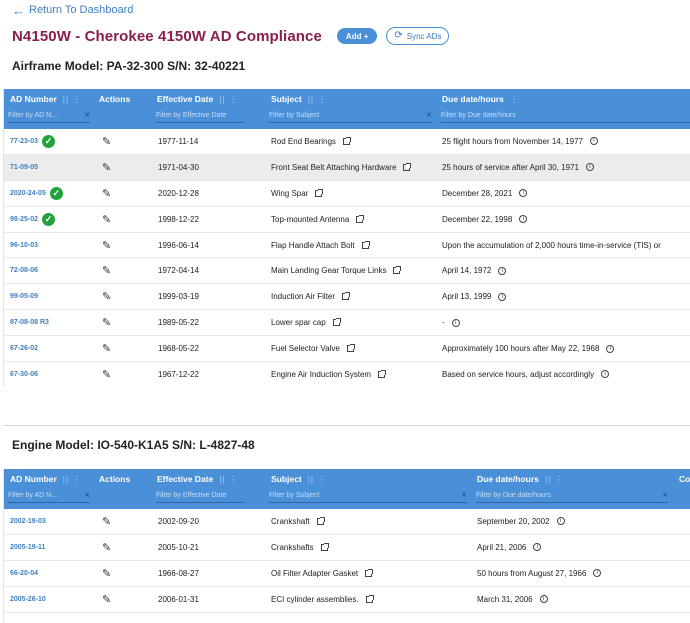 This screenshot has height=623, width=690. Describe the element at coordinates (418, 36) in the screenshot. I see `sync-ads-button: ⟳ Sync ADs` at that location.